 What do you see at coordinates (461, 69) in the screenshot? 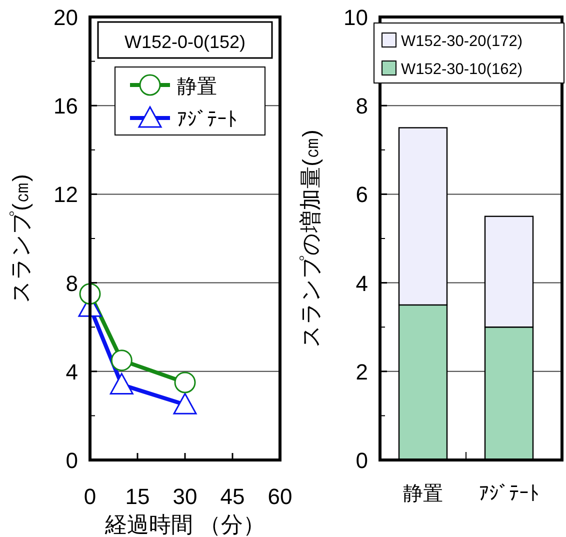
I see `legend-label: W152-30-10(162)` at bounding box center [461, 69].